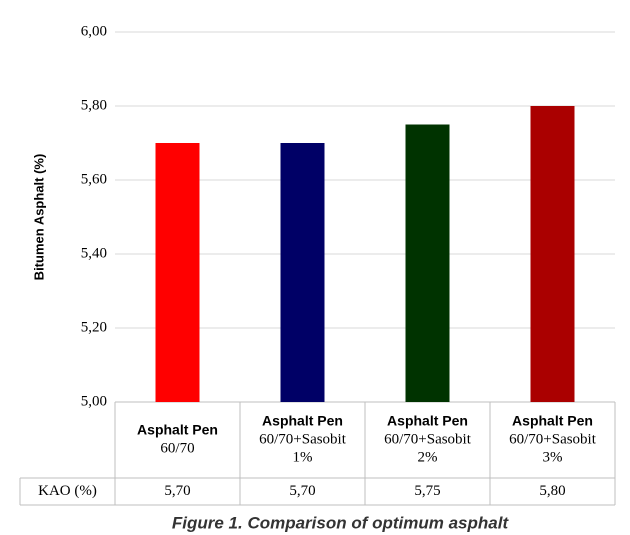 Image resolution: width=630 pixels, height=535 pixels. I want to click on y-tick-label: 5,80, so click(94, 105).